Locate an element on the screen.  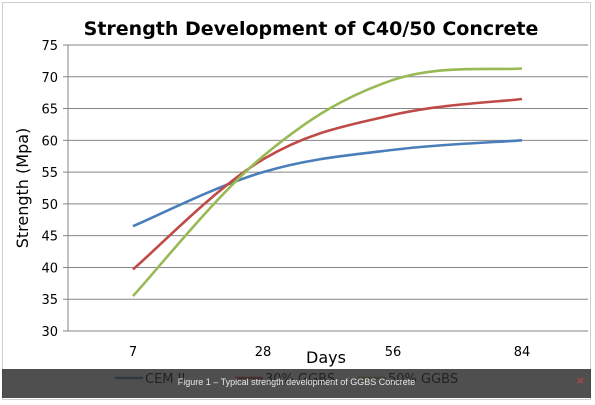
series-line-cem-ii is located at coordinates (327, 183).